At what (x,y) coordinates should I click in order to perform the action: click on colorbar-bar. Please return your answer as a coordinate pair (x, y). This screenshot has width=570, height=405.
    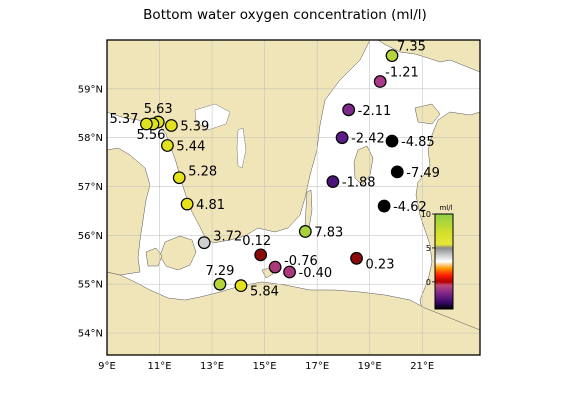
    Looking at the image, I should click on (444, 261).